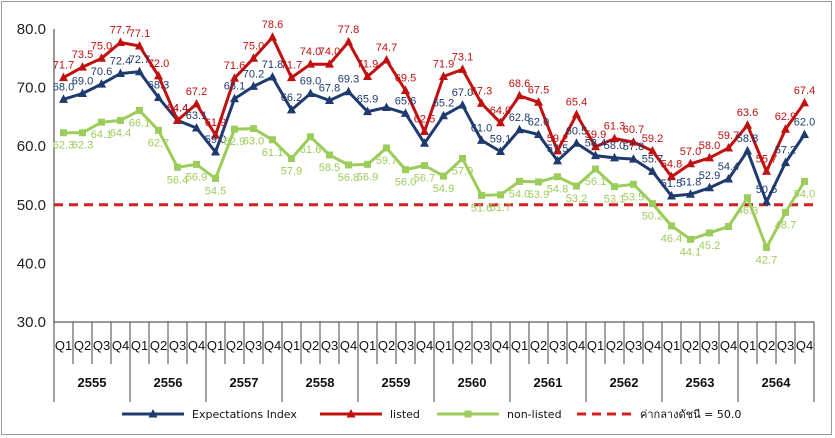 The image size is (835, 438). What do you see at coordinates (405, 414) in the screenshot?
I see `legend-label: listed` at bounding box center [405, 414].